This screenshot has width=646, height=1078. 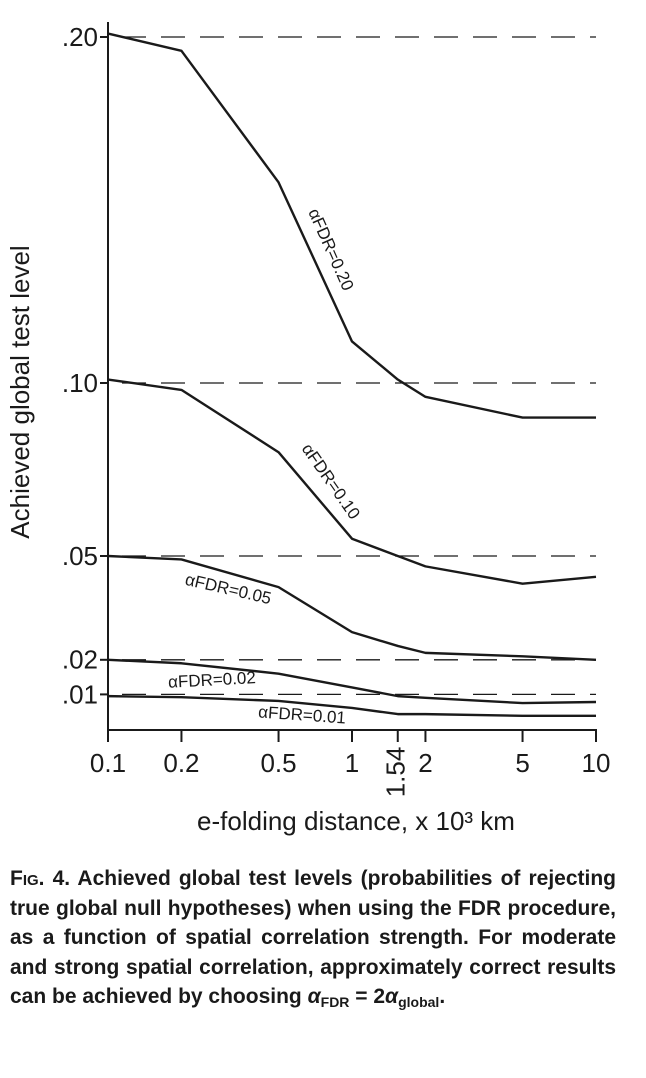 I want to click on x-tick-label: 1, so click(x=352, y=763).